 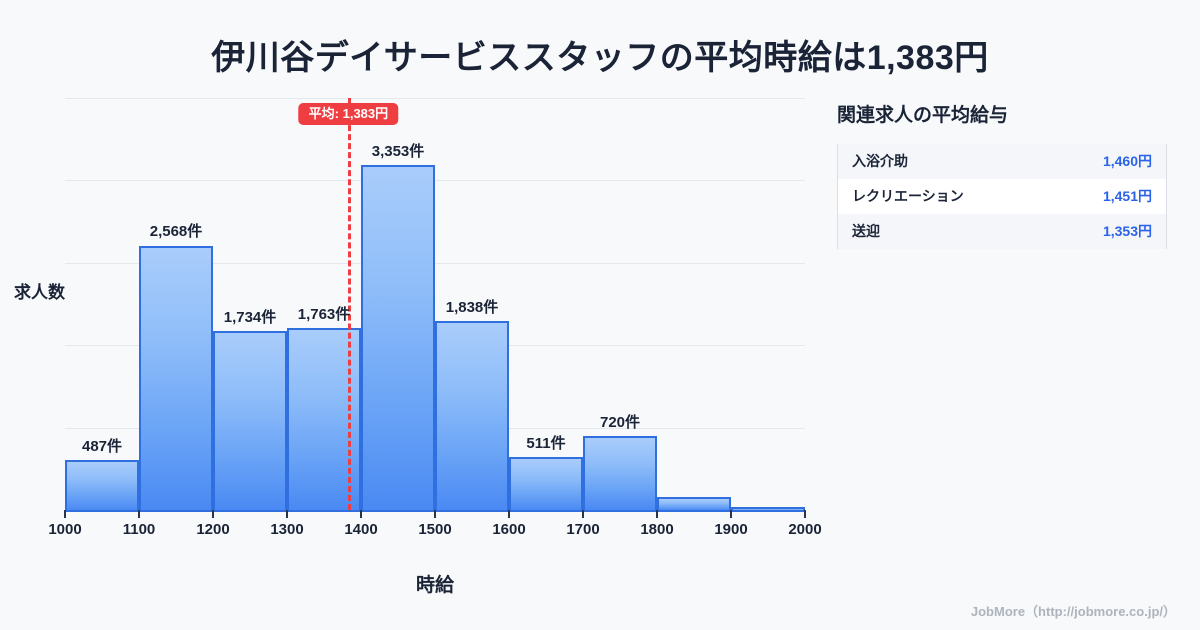 I want to click on footer-credit: JobMore（http://jobmore.co.jp/）, so click(x=1073, y=611).